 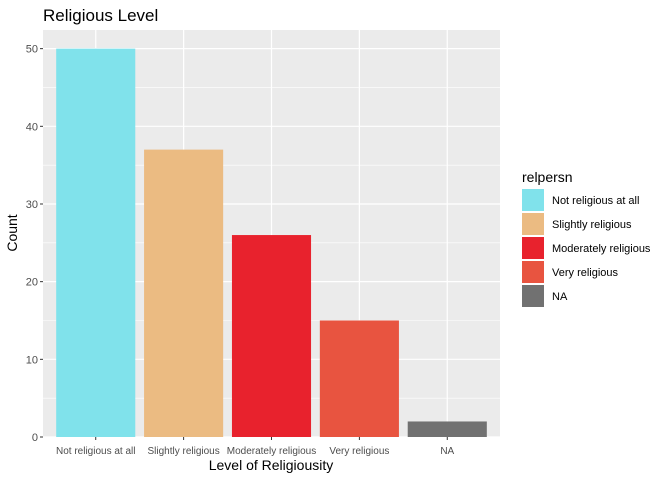 What do you see at coordinates (585, 273) in the screenshot?
I see `legend-label: Very religious` at bounding box center [585, 273].